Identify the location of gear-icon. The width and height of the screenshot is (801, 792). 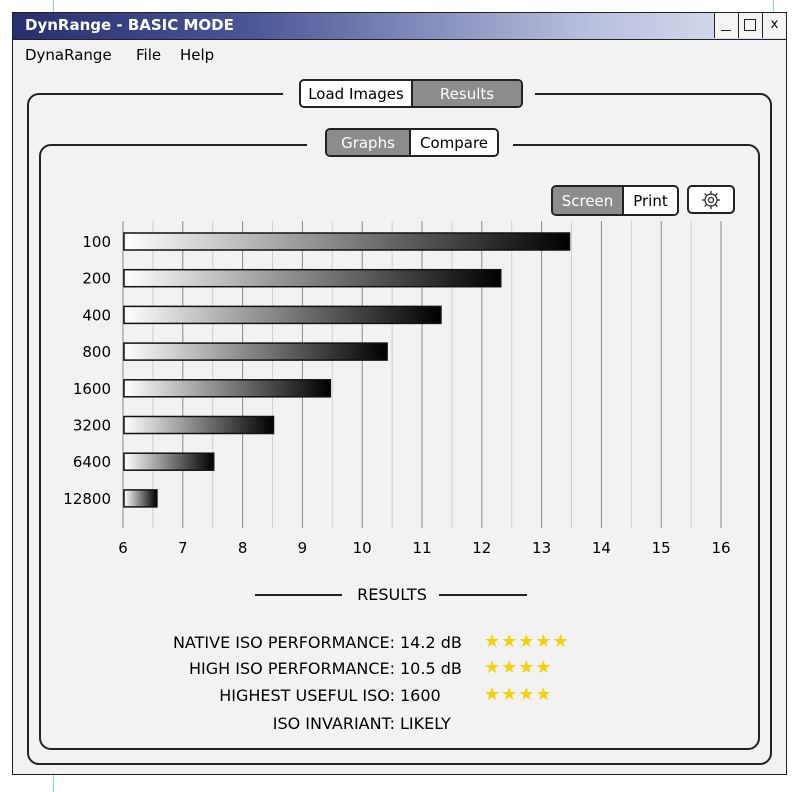
(711, 199).